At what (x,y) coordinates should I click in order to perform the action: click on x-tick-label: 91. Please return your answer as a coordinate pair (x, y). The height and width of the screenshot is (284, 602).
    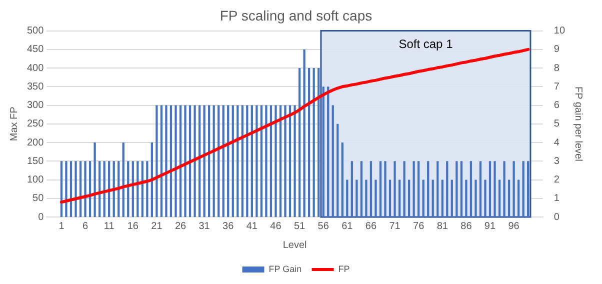
    Looking at the image, I should click on (490, 226).